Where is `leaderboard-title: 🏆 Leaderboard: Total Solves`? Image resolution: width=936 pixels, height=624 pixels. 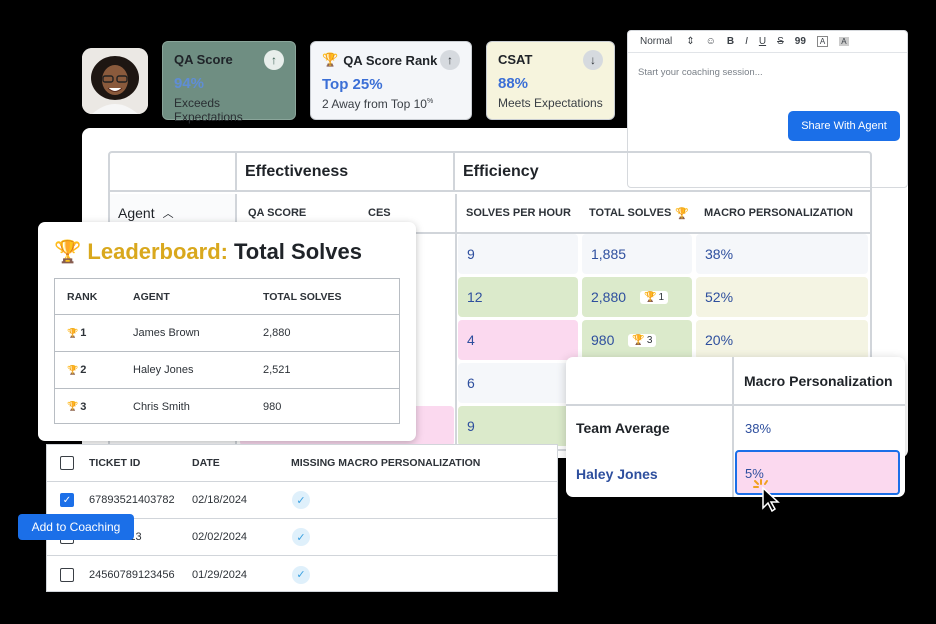
leaderboard-title: 🏆 Leaderboard: Total Solves is located at coordinates (208, 252).